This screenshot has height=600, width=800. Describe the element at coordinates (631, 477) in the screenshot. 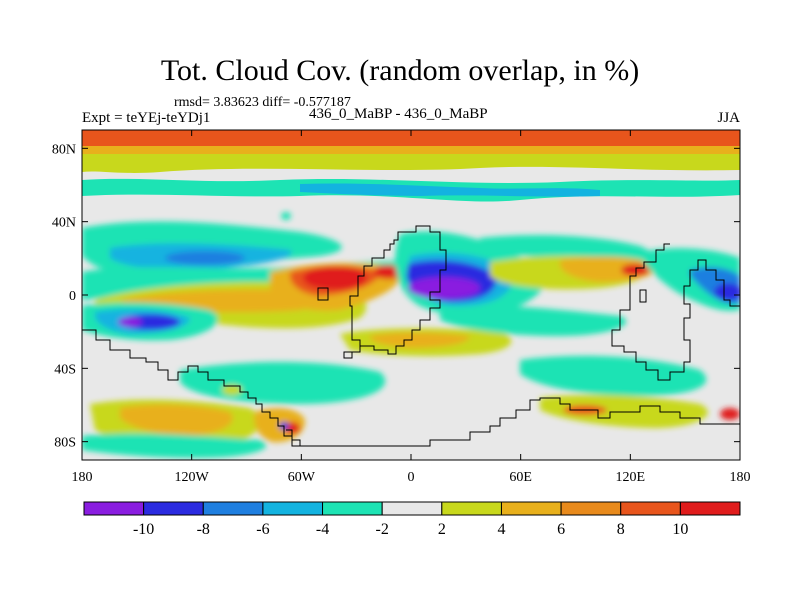

I see `x-tick-label: 120E` at that location.